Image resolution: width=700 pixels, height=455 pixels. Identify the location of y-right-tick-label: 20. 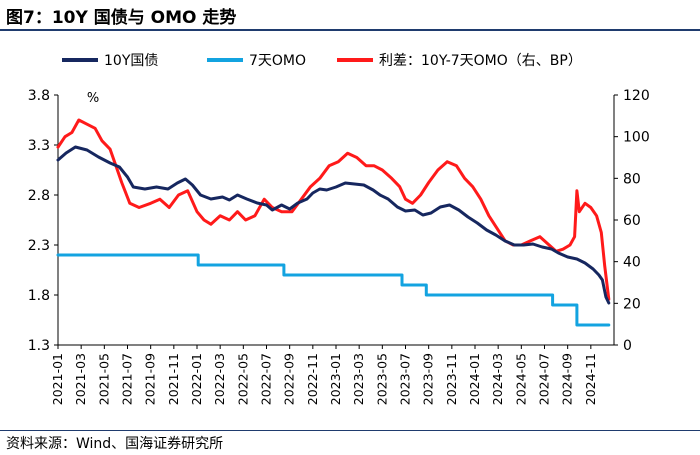
(632, 304).